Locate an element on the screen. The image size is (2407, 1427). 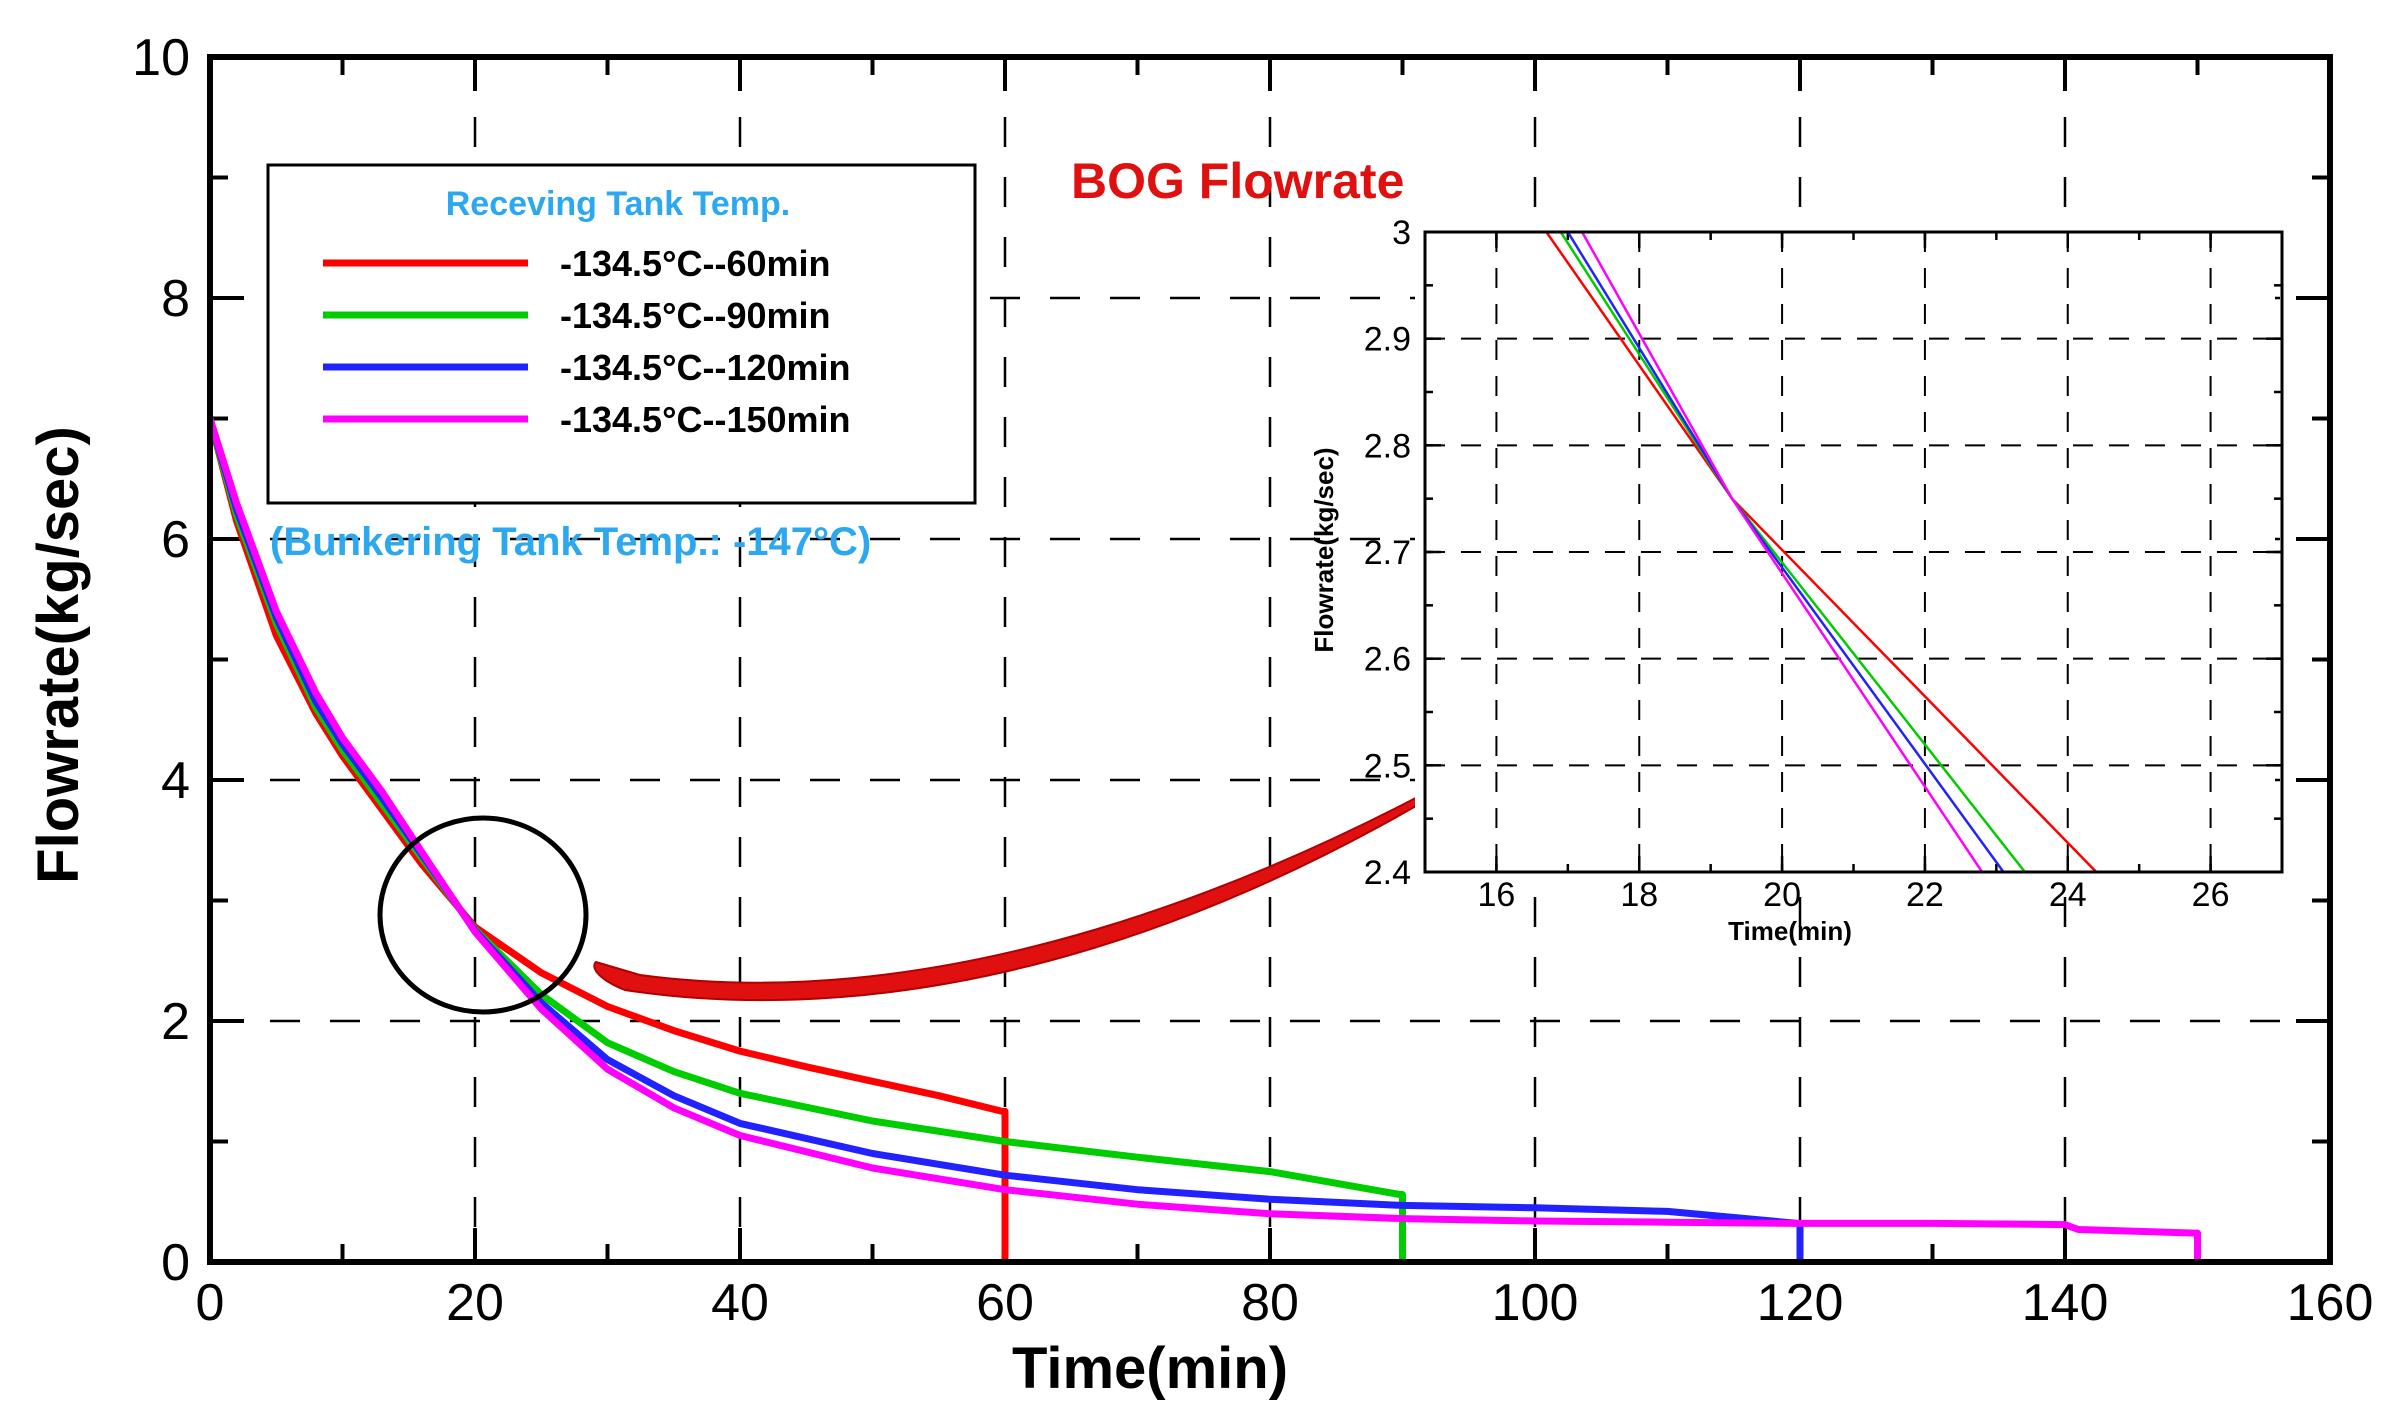
main-x-tick-label: 20 is located at coordinates (475, 1303).